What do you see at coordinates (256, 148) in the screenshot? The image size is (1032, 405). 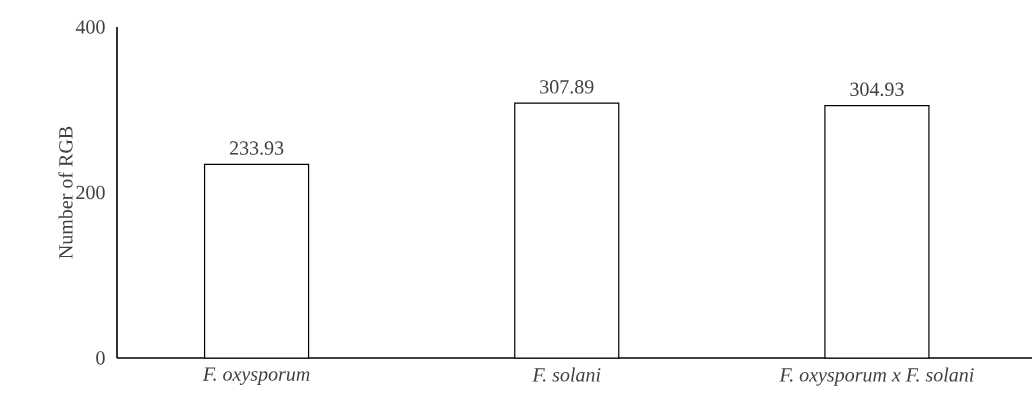 I see `data-label: 233.93` at bounding box center [256, 148].